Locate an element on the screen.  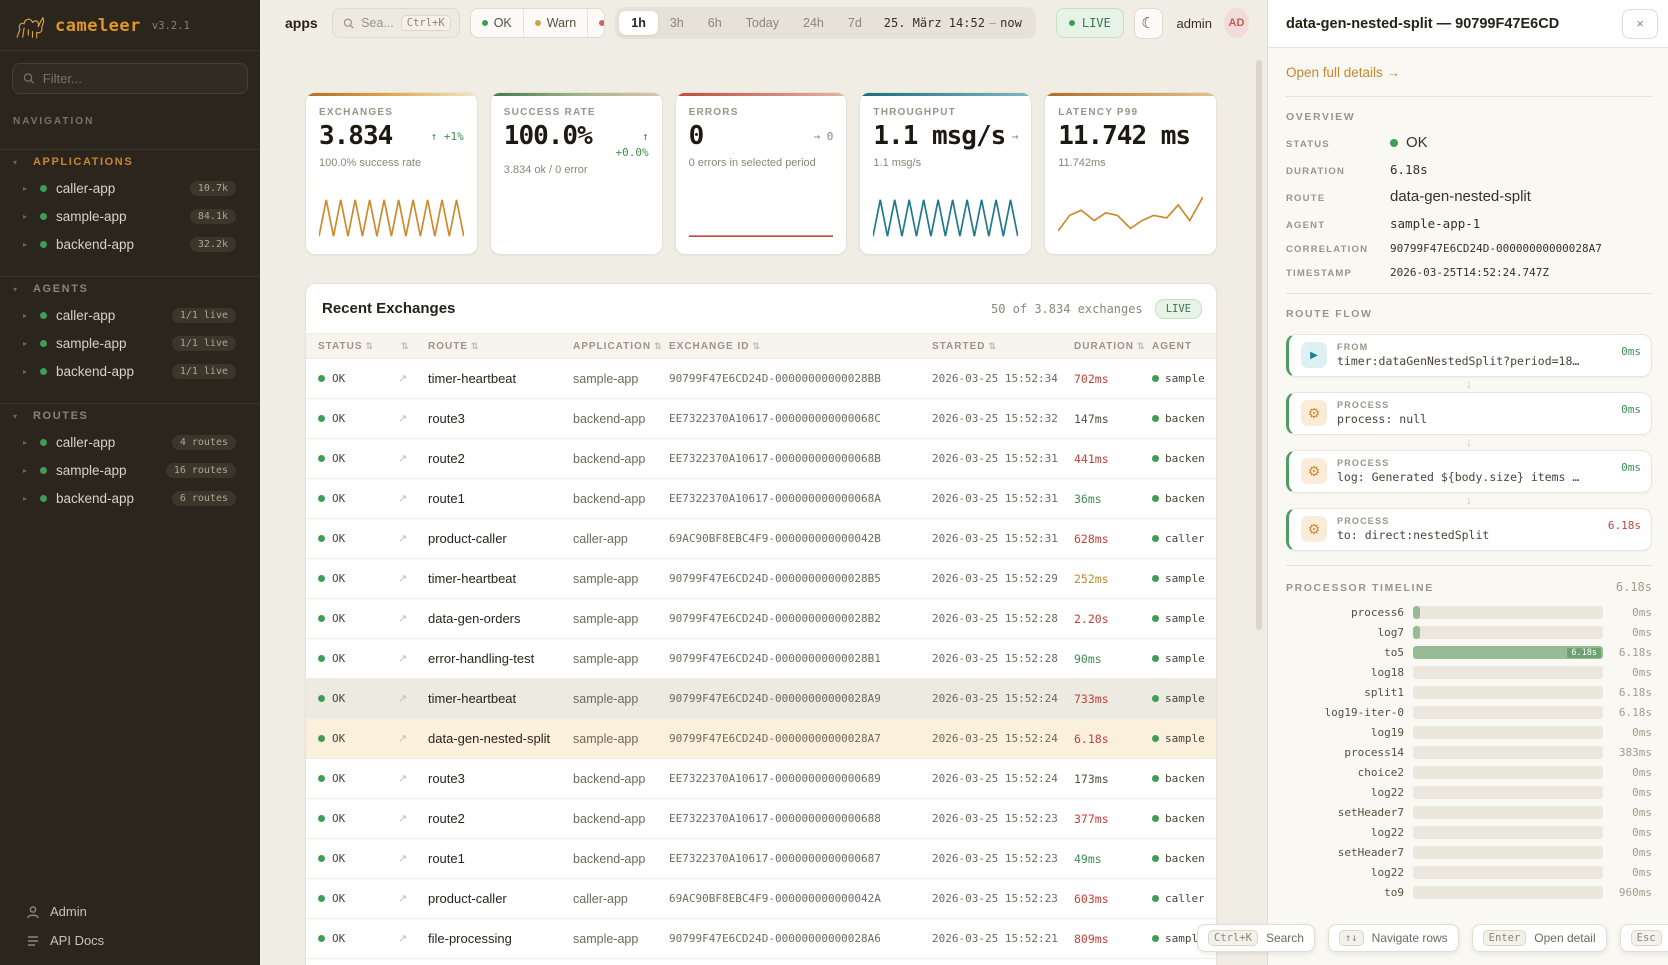
column-header: APPLICATION ⇅ is located at coordinates (618, 346).